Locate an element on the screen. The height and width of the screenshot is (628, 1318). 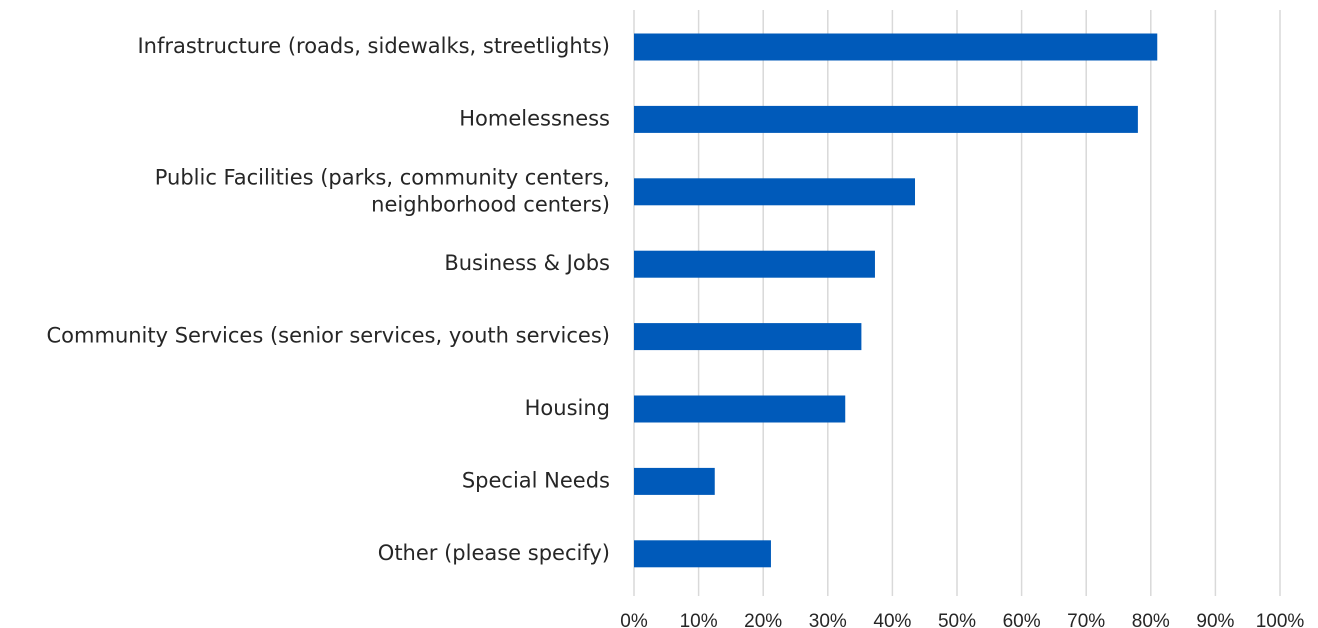
category-label: Business & Jobs is located at coordinates (527, 263).